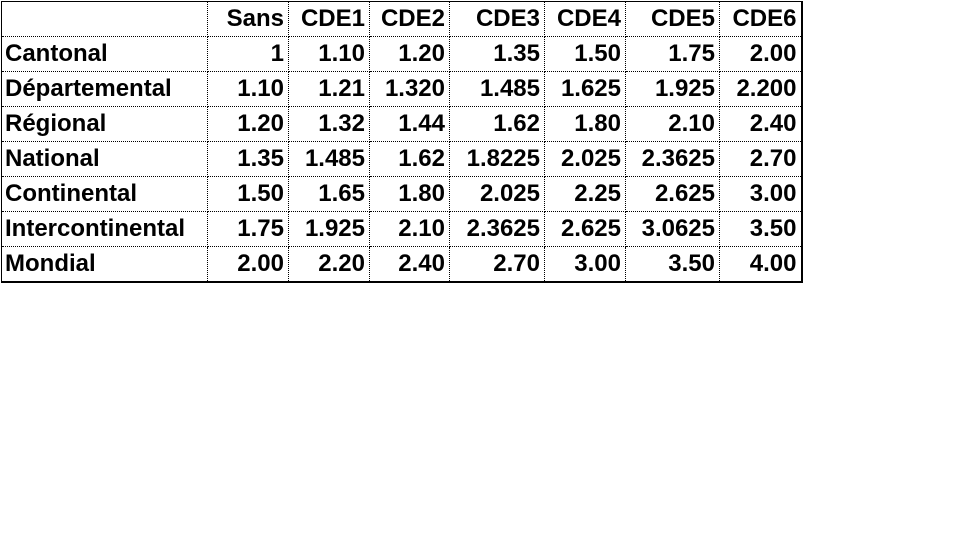 Image resolution: width=960 pixels, height=540 pixels. I want to click on value-cell: 1.625, so click(585, 89).